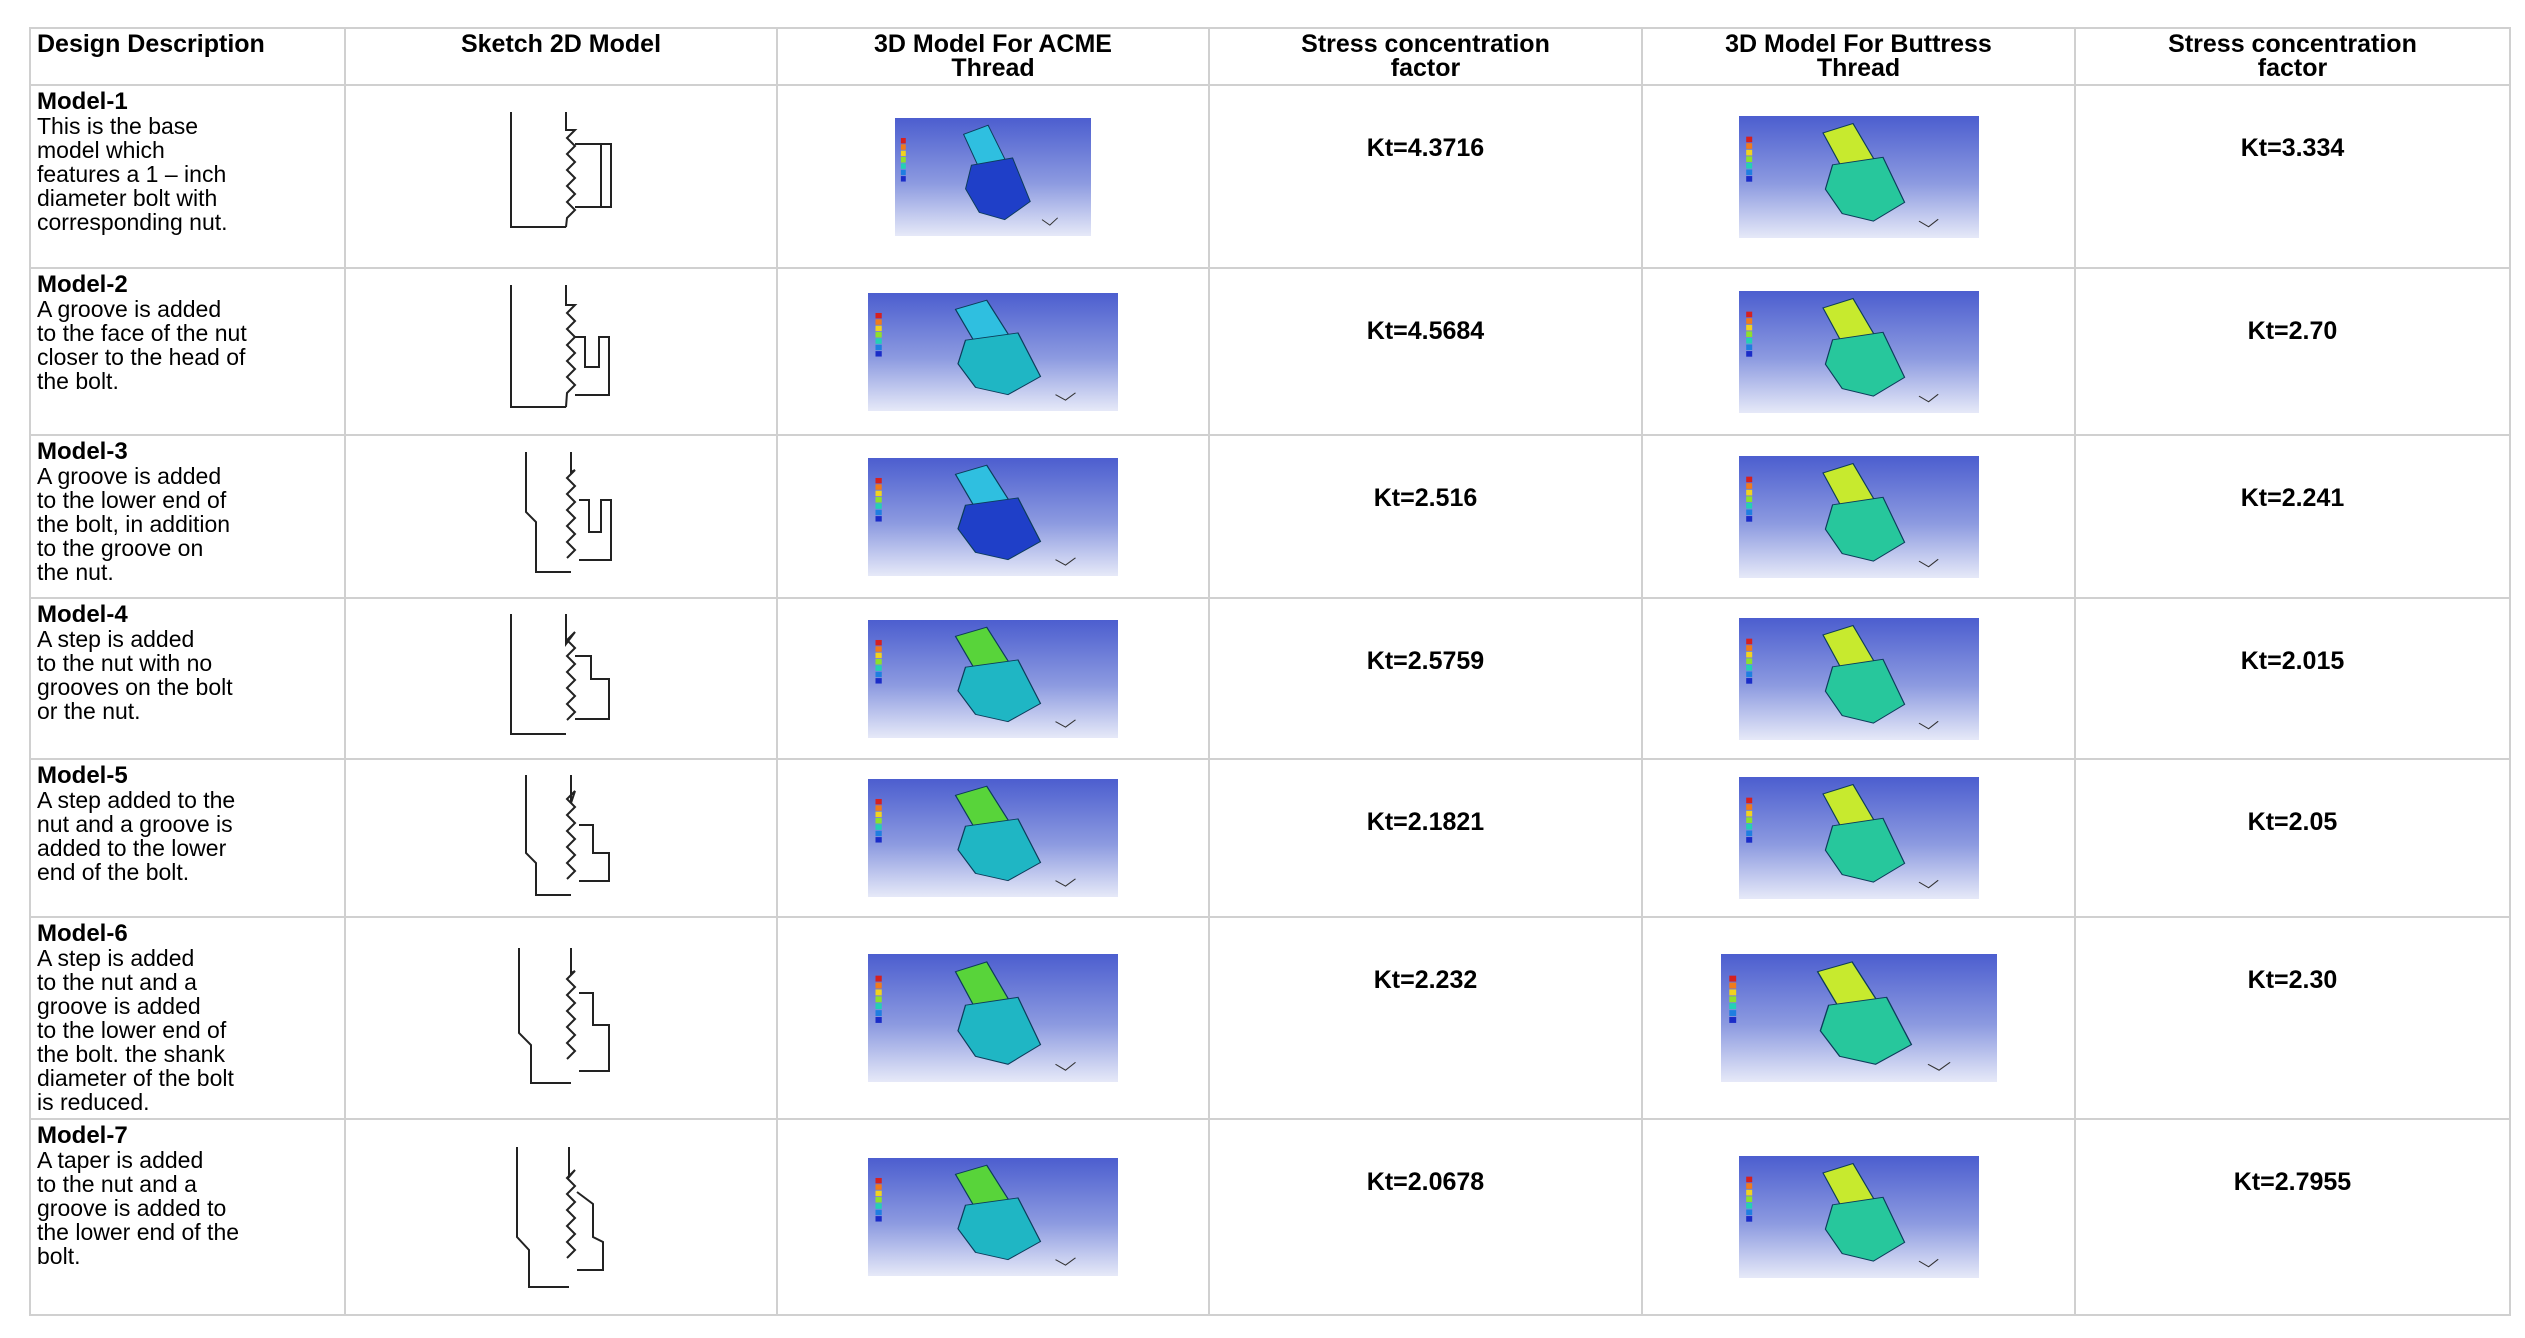  Describe the element at coordinates (82, 614) in the screenshot. I see `model-title: Model-4` at that location.